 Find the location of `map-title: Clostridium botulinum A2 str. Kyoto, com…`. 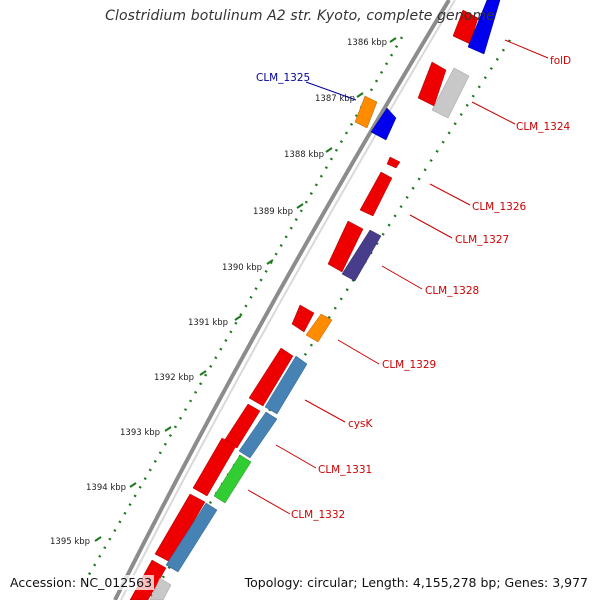

map-title: Clostridium botulinum A2 str. Kyoto, com… is located at coordinates (300, 16).